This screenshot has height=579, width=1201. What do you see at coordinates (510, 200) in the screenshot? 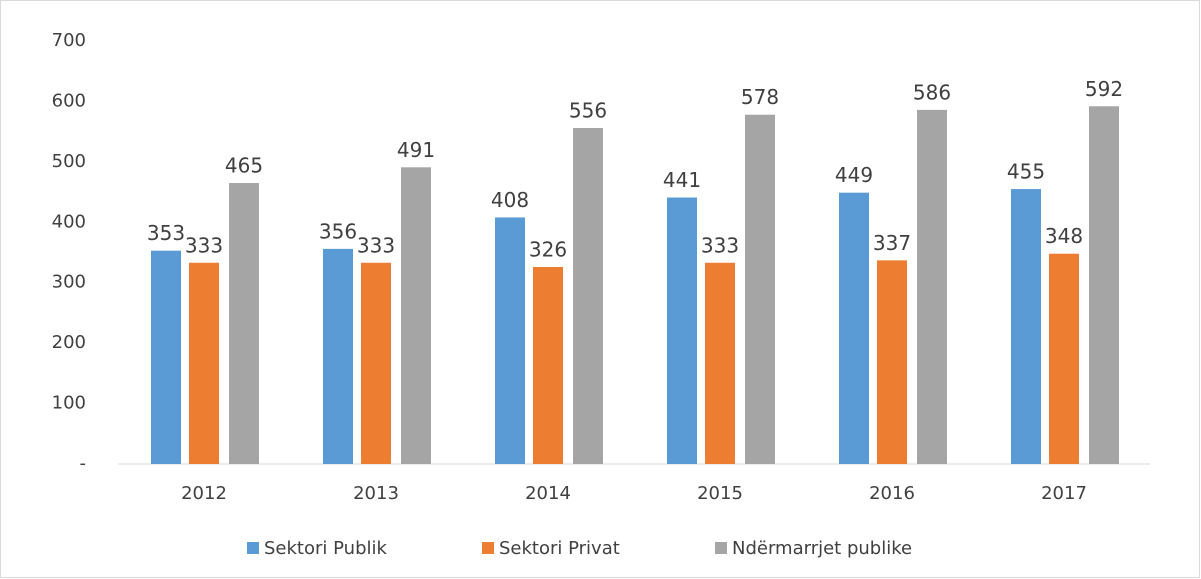
I see `data-label: 408` at bounding box center [510, 200].